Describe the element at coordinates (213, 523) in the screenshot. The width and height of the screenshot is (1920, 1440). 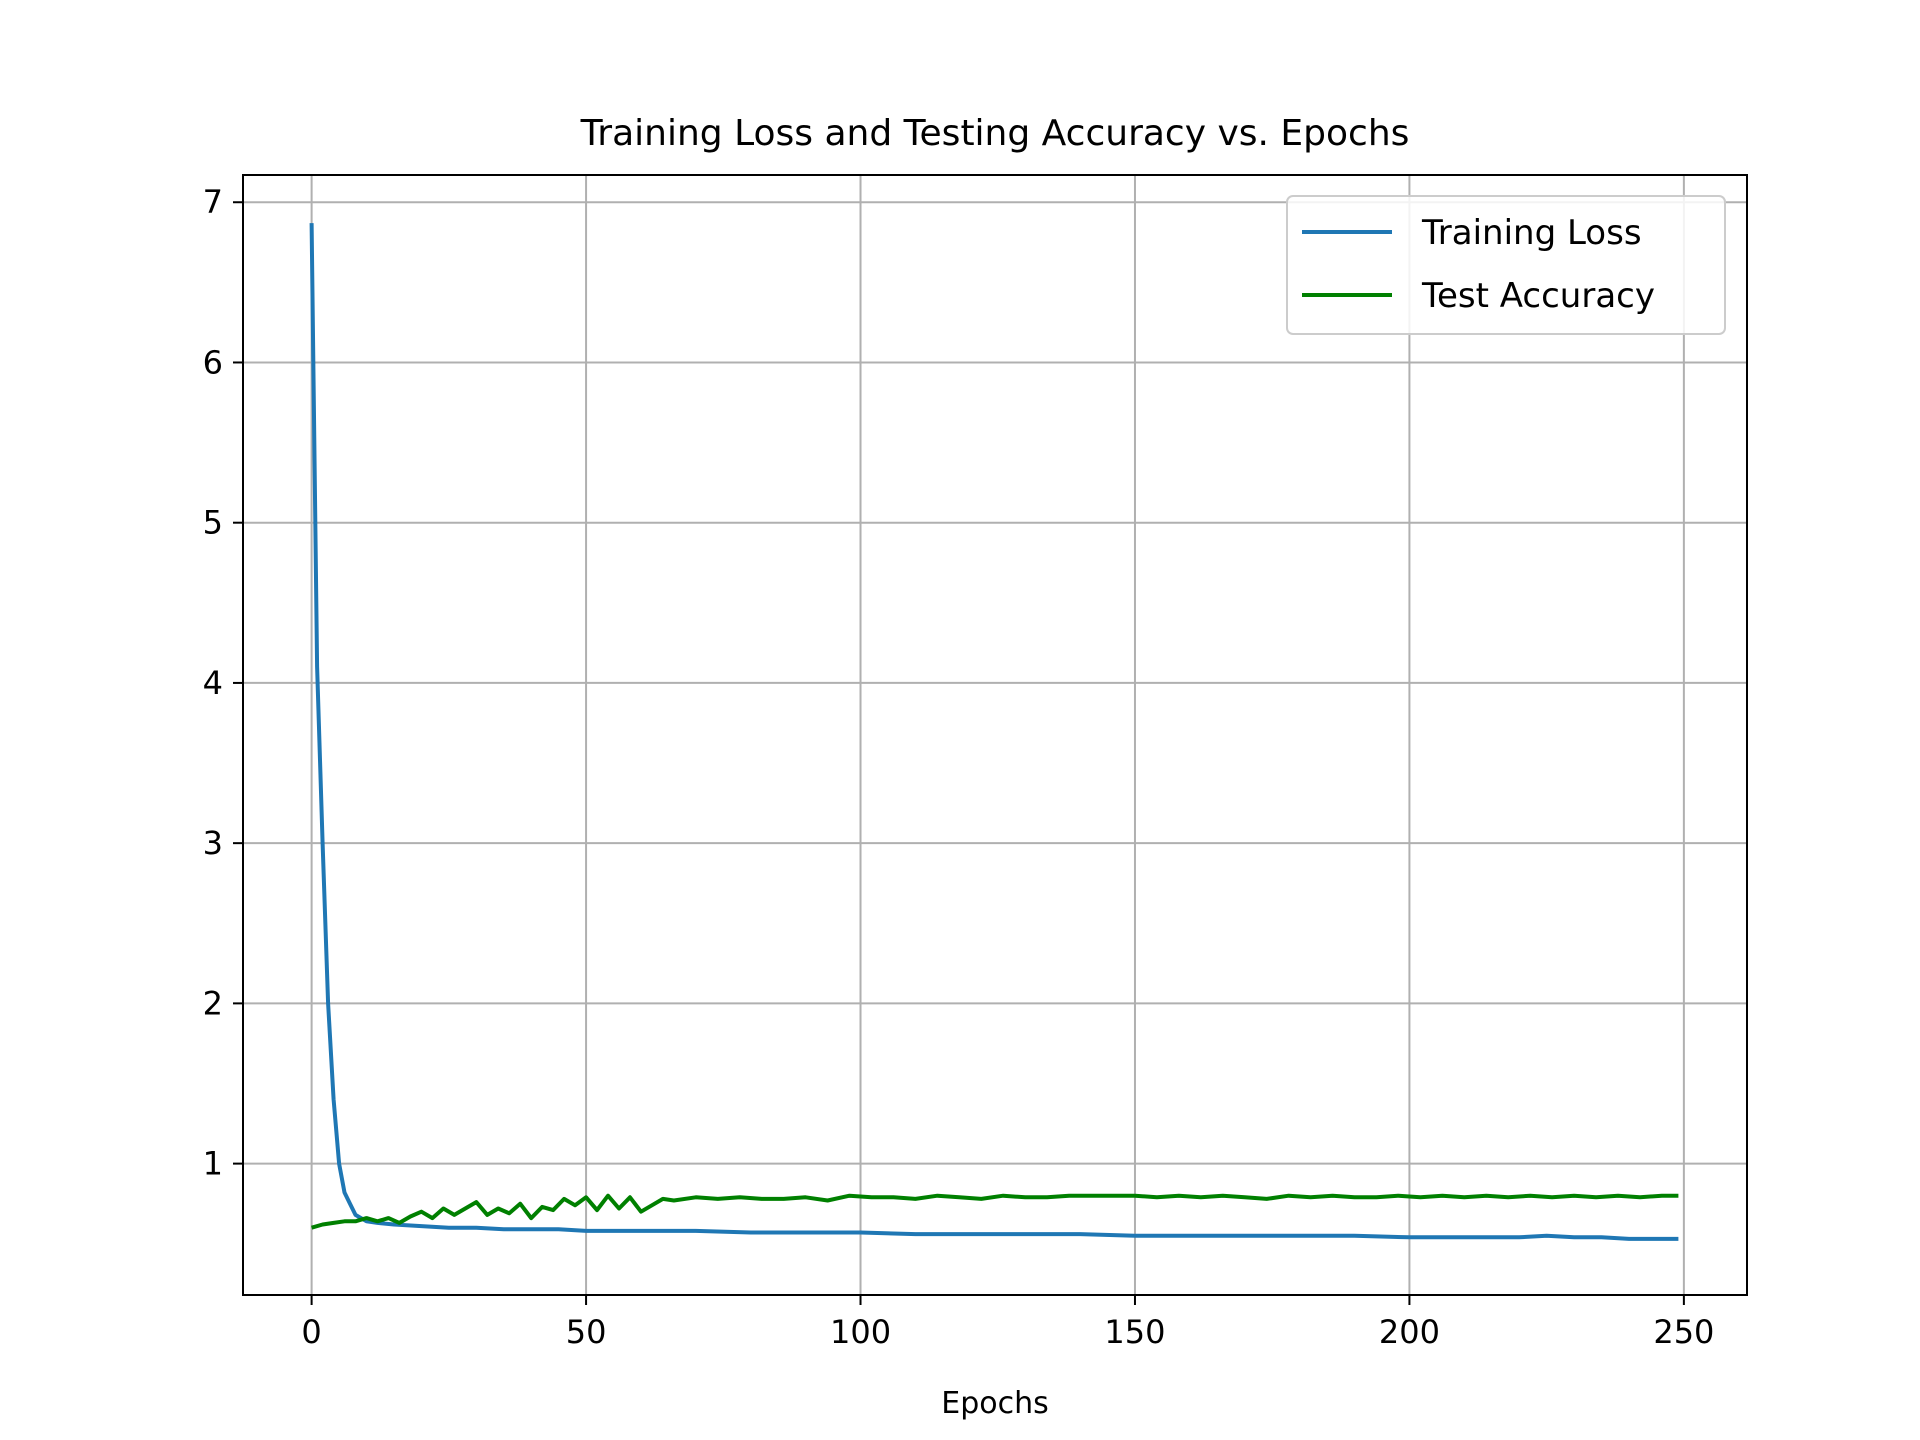
I see `y-tick-label: 5` at that location.